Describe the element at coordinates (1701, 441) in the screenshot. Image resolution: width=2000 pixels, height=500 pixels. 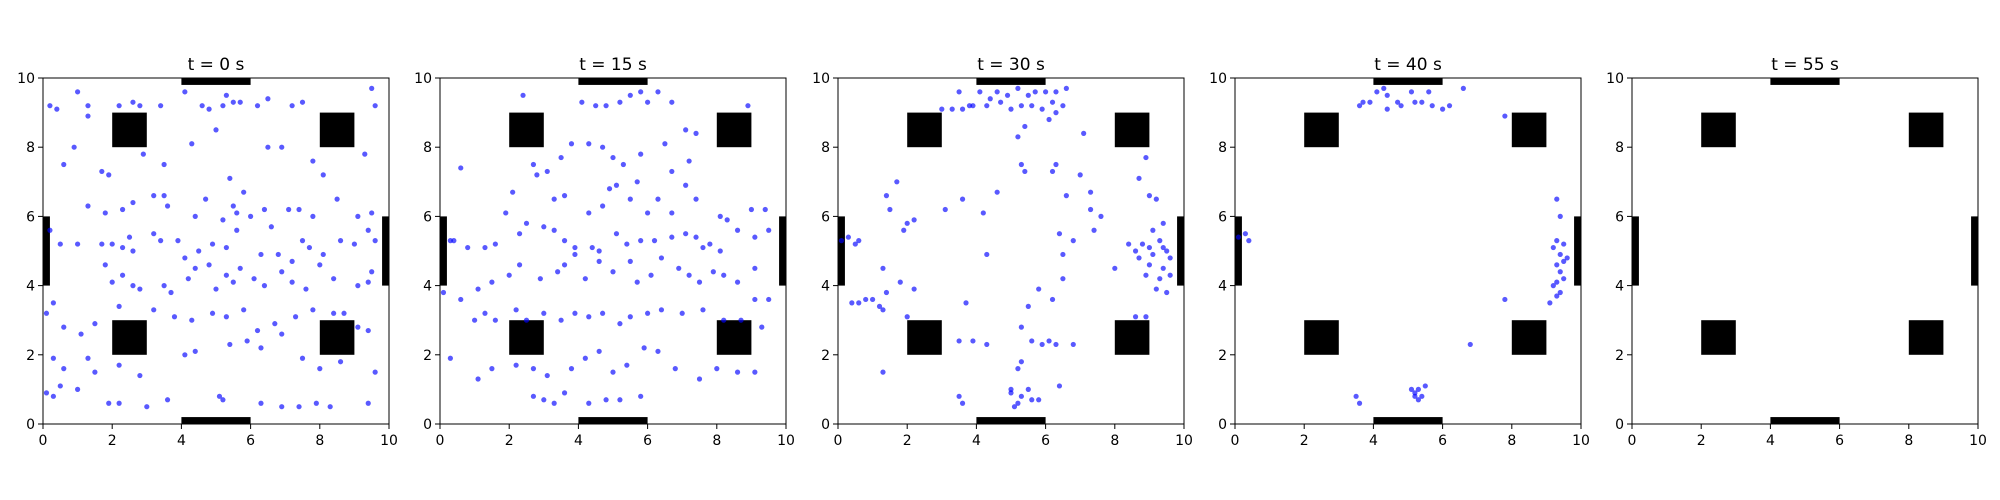
I see `x-tick-label: 2` at that location.